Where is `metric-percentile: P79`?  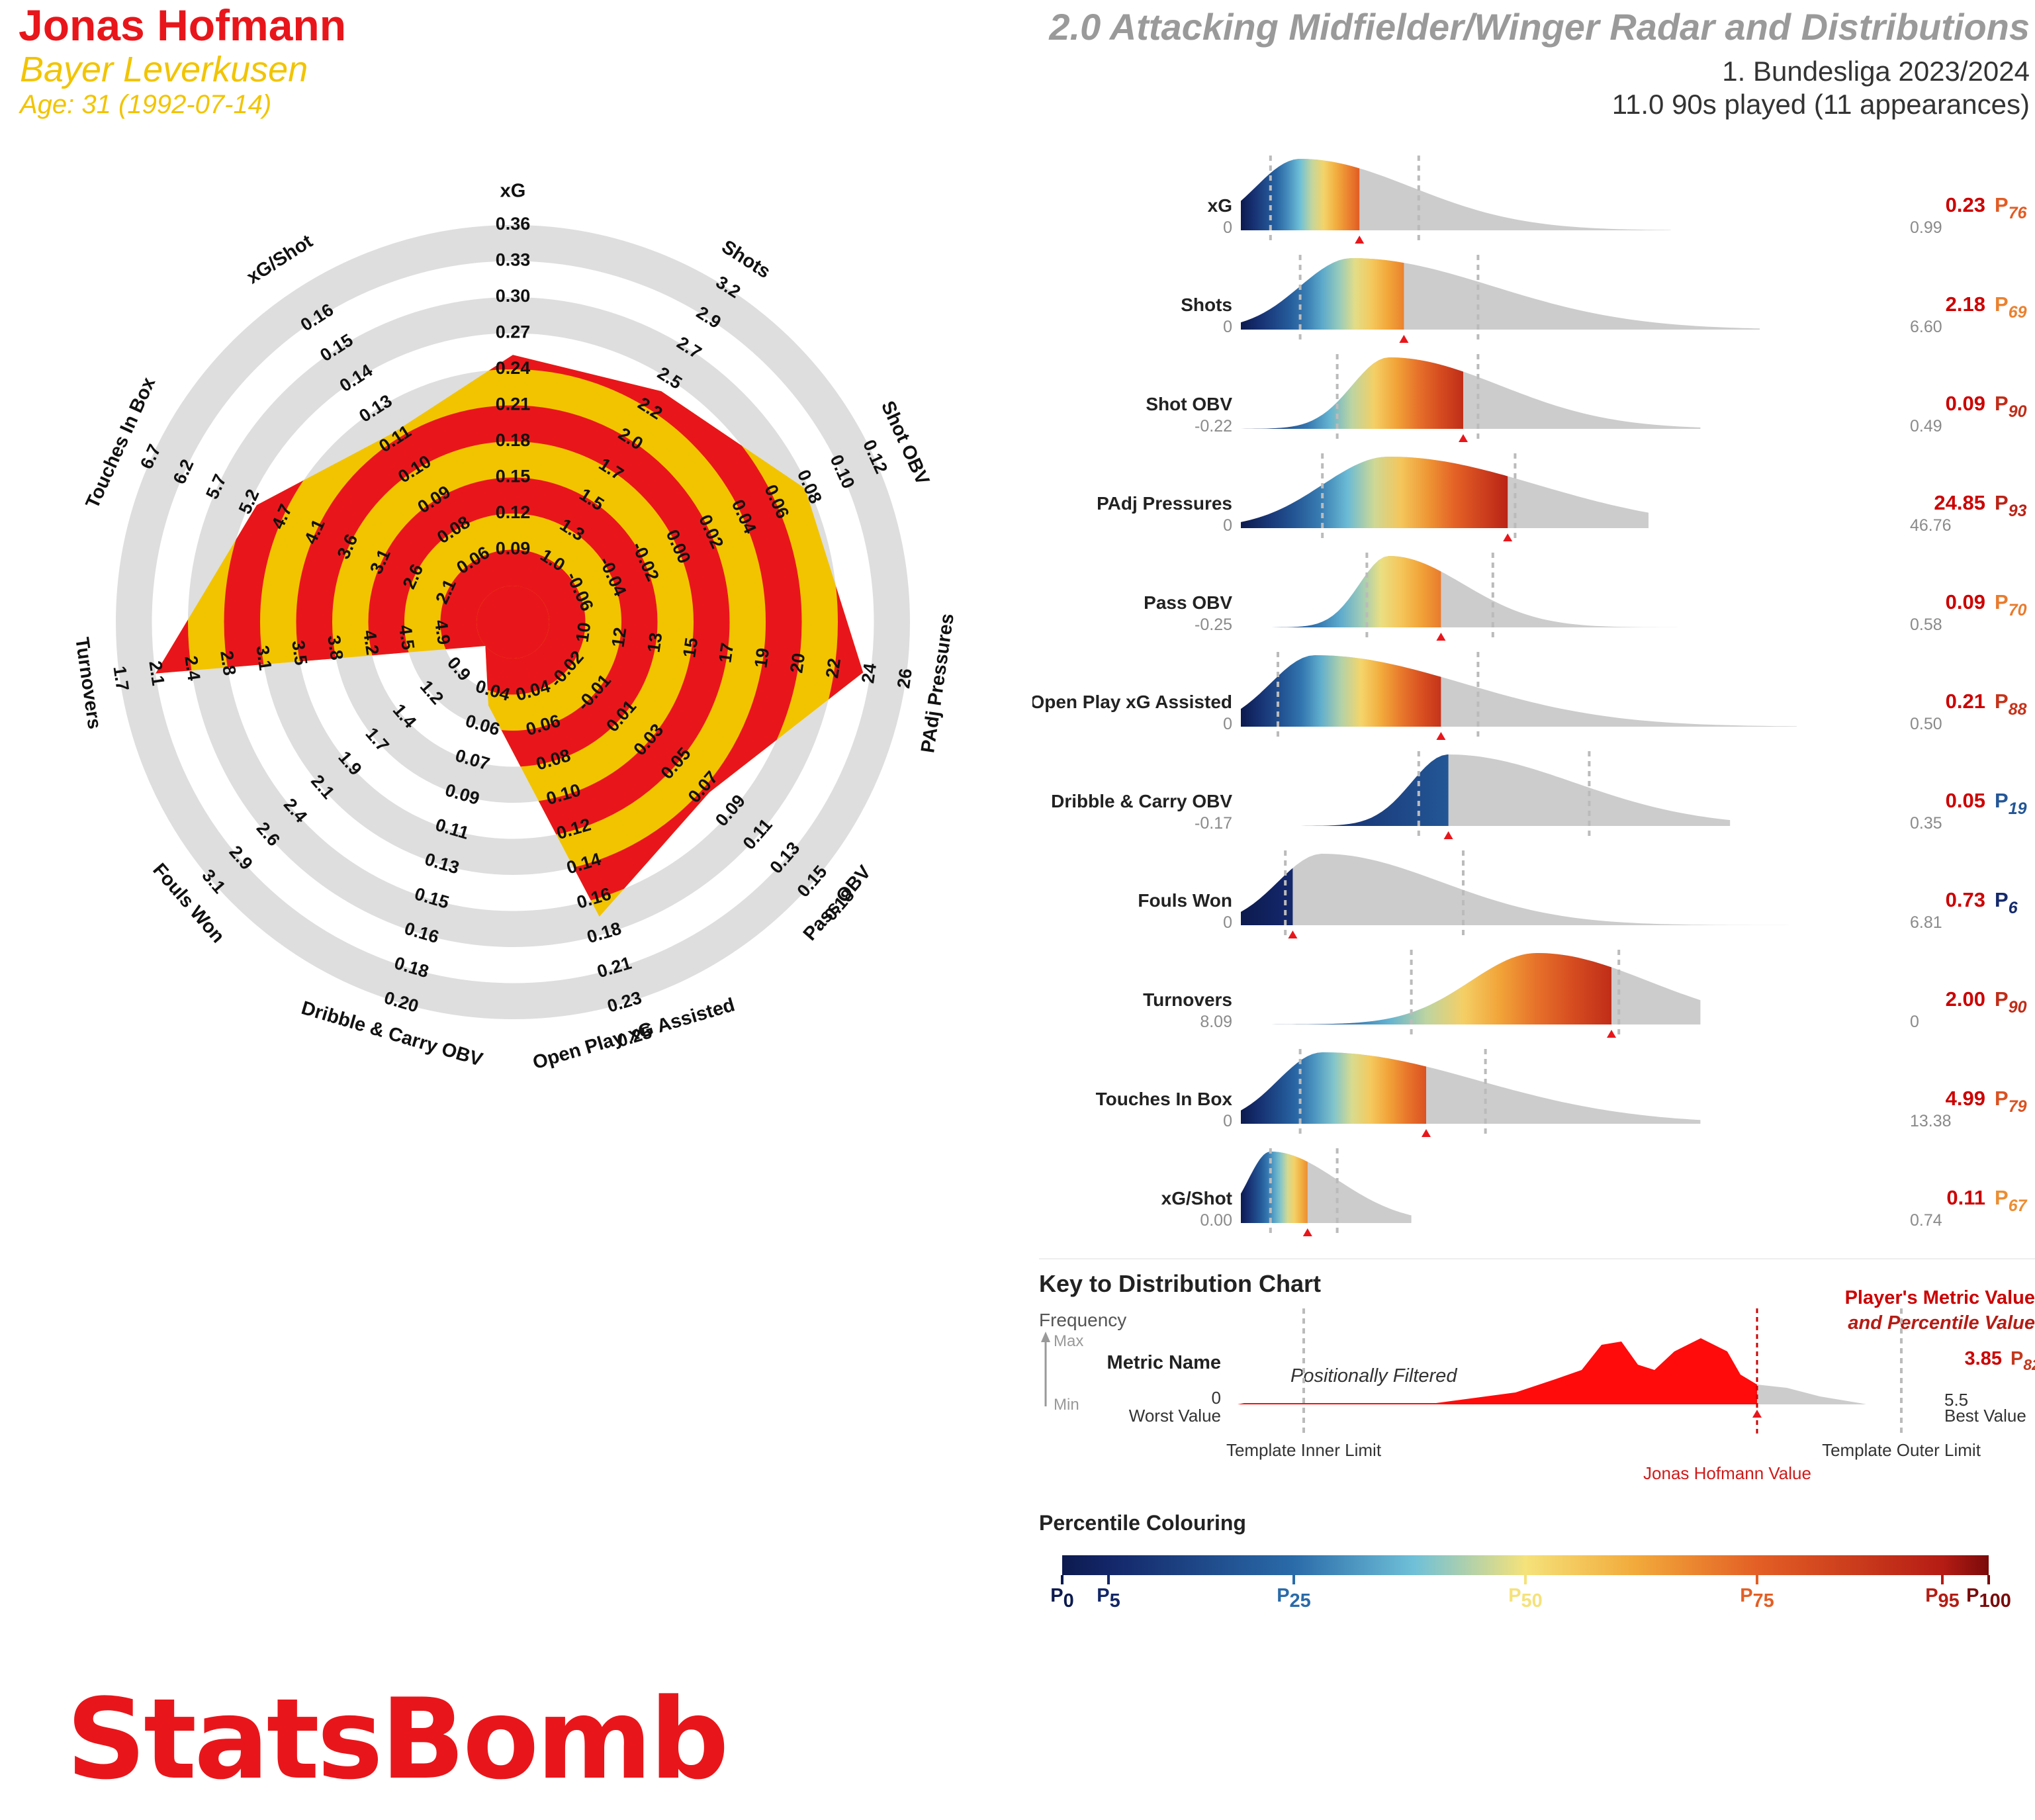 metric-percentile: P79 is located at coordinates (2011, 1101).